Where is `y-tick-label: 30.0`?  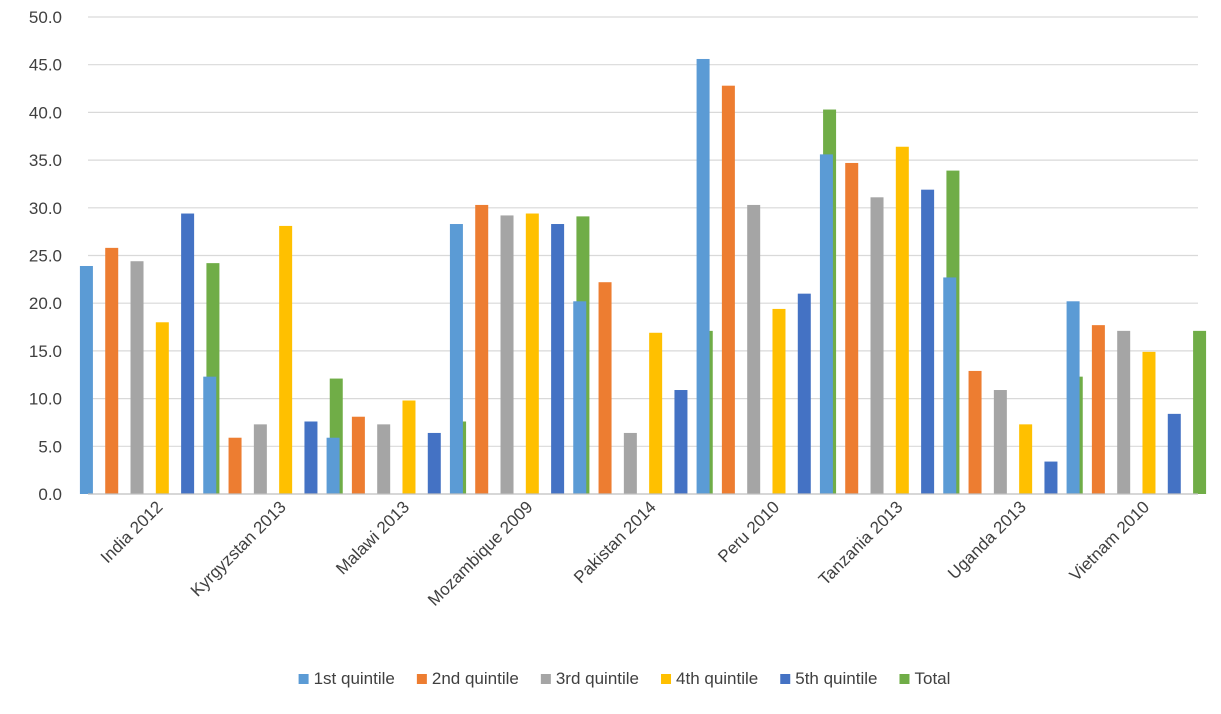 y-tick-label: 30.0 is located at coordinates (45, 208).